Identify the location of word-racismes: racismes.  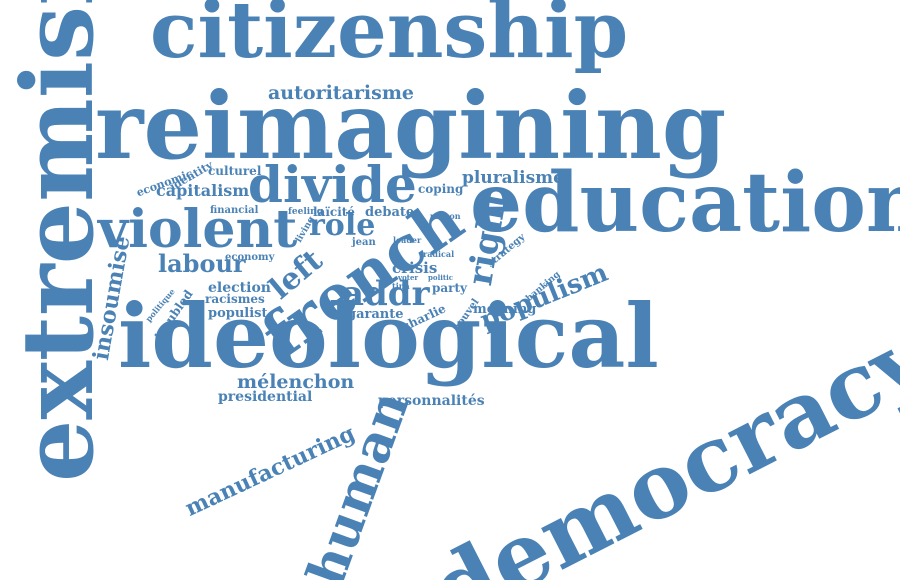
(235, 299).